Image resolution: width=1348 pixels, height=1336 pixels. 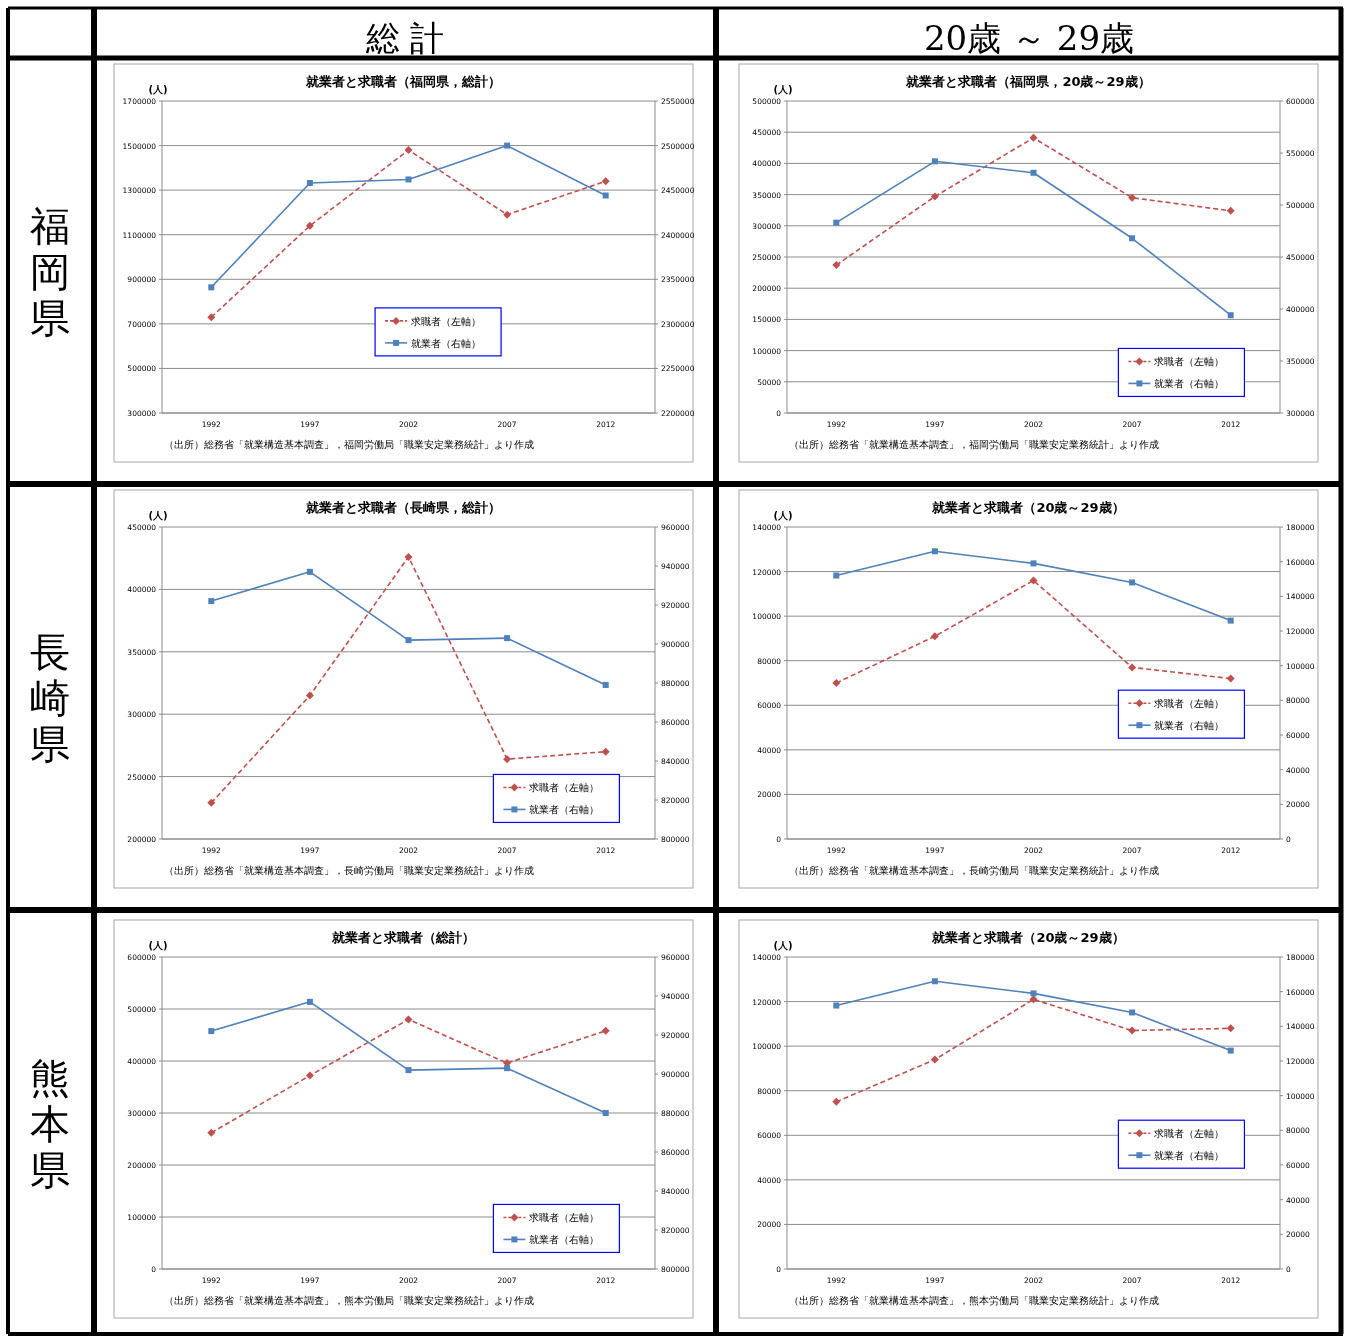 What do you see at coordinates (1029, 38) in the screenshot?
I see `text: 20歳 ～ 29歳` at bounding box center [1029, 38].